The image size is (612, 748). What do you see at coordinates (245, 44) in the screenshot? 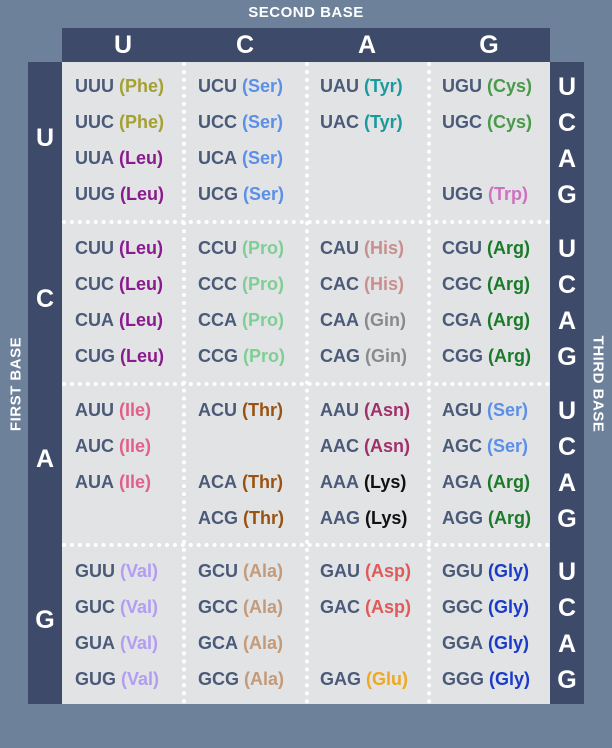
I see `second-base-c: C` at bounding box center [245, 44].